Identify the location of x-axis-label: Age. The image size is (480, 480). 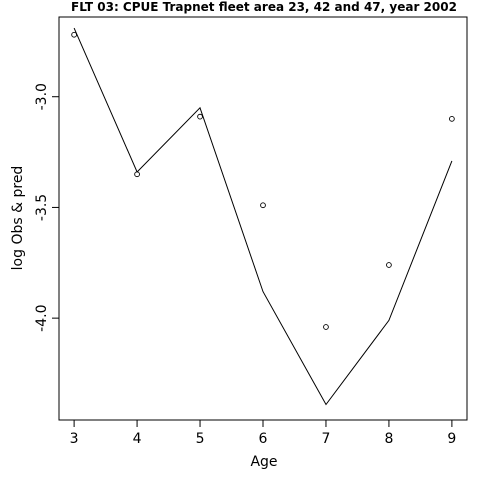
(263, 462).